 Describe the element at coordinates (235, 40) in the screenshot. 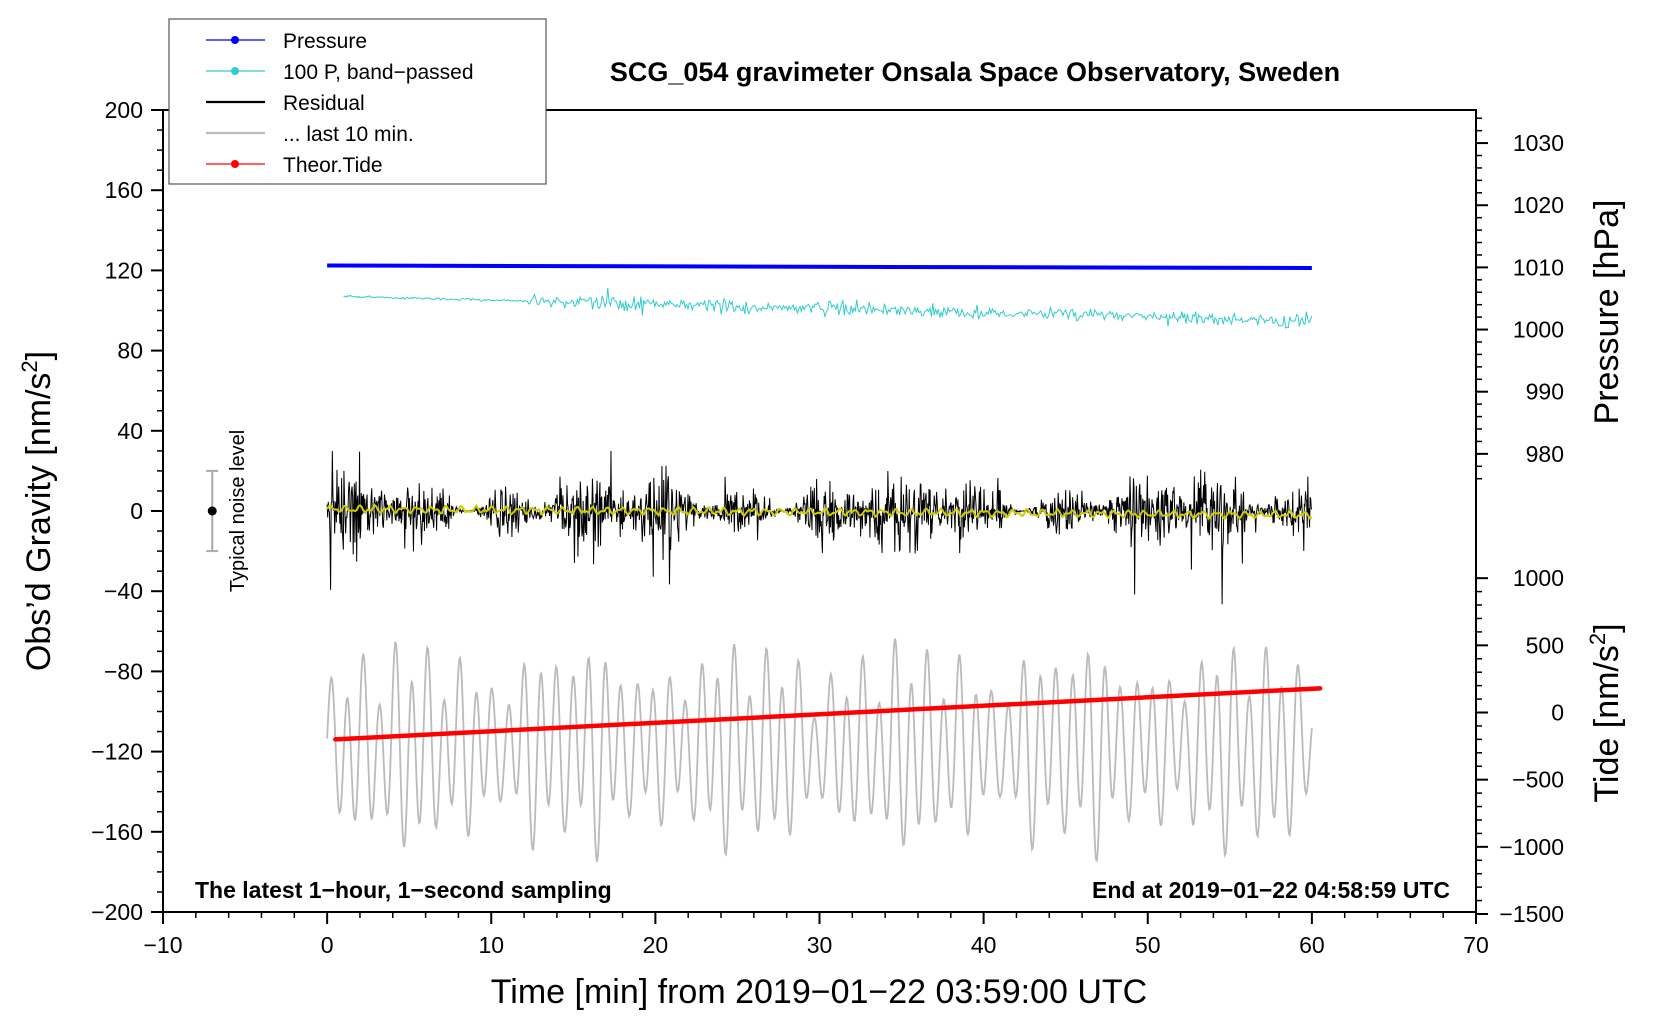

I see `legend-marker-pressure` at that location.